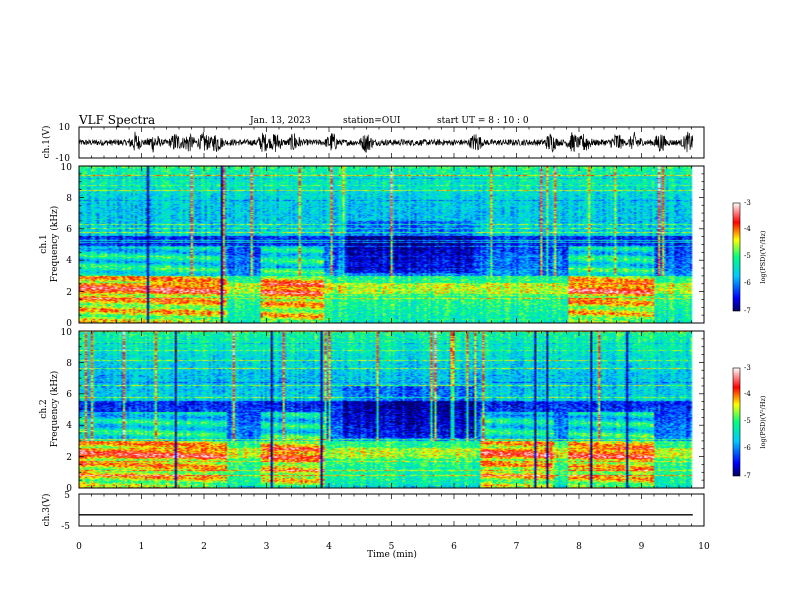 The image size is (792, 612). I want to click on ch1-cbar-tick-m3: -3, so click(747, 203).